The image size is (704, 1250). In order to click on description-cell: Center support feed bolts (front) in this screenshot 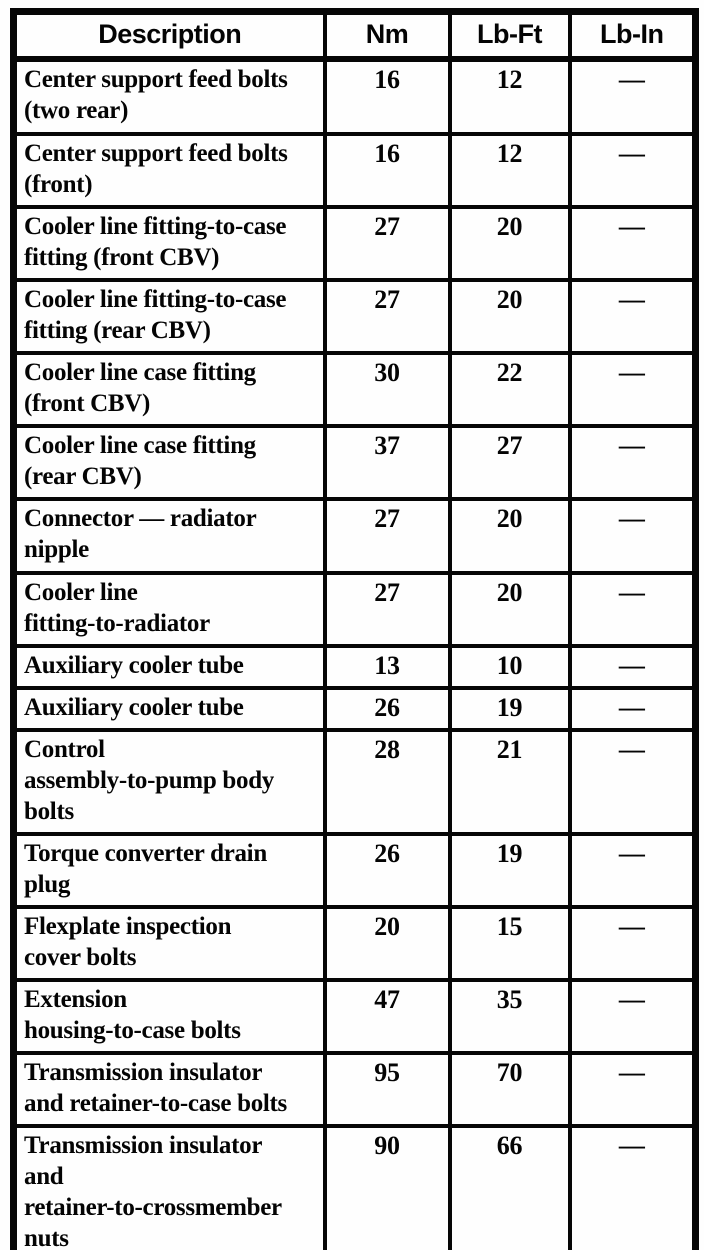, I will do `click(169, 170)`.